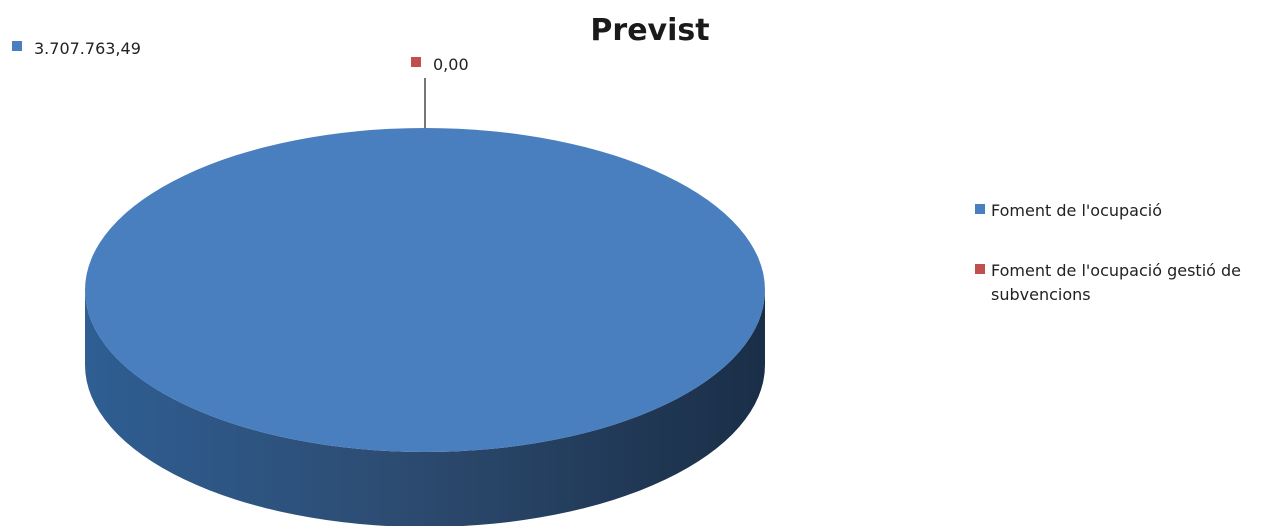 Image resolution: width=1280 pixels, height=526 pixels. What do you see at coordinates (1041, 294) in the screenshot?
I see `legend-label-line-2: subvencions` at bounding box center [1041, 294].